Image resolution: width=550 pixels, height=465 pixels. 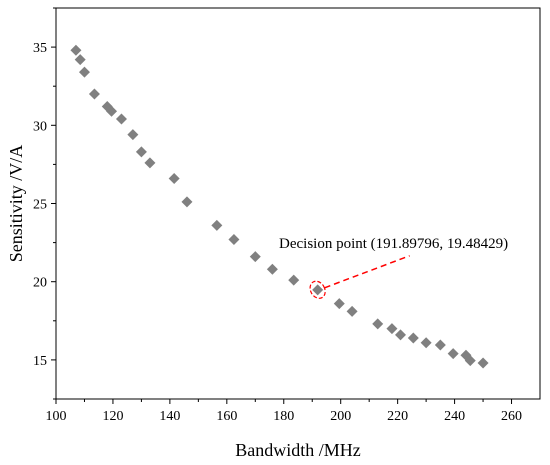 I want to click on y-tick-label: 15, so click(x=40, y=361).